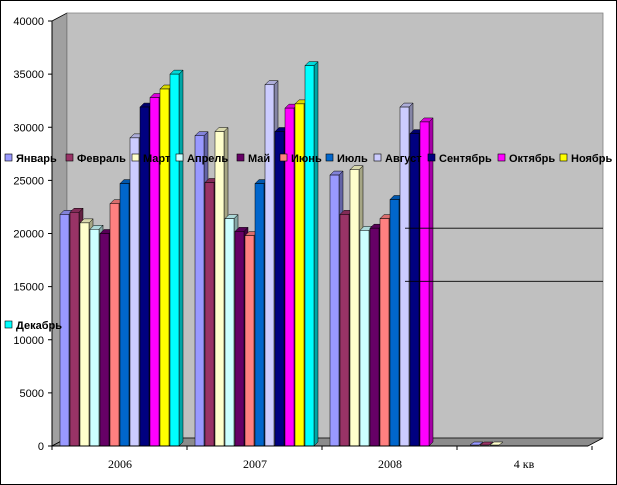 The width and height of the screenshot is (617, 485). I want to click on y-tick-label: 20000, so click(28, 235).